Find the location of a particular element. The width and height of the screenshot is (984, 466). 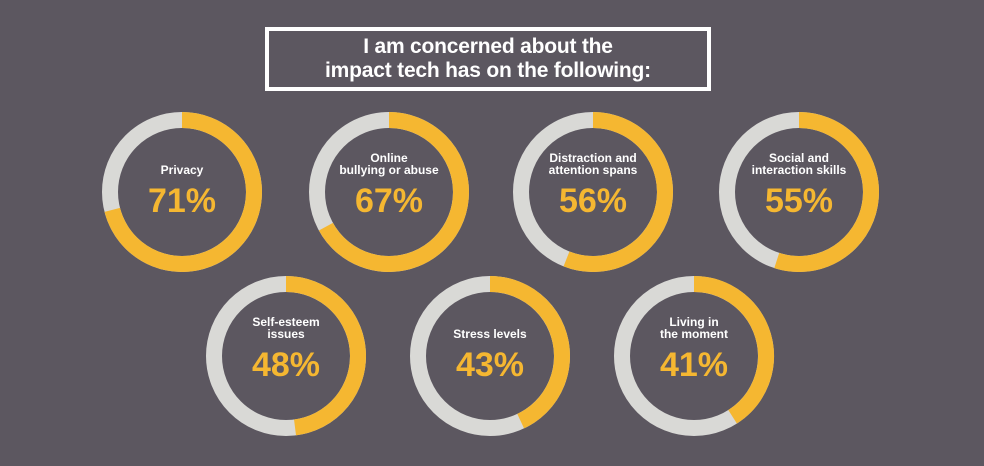

donut-percent: 43% is located at coordinates (490, 365).